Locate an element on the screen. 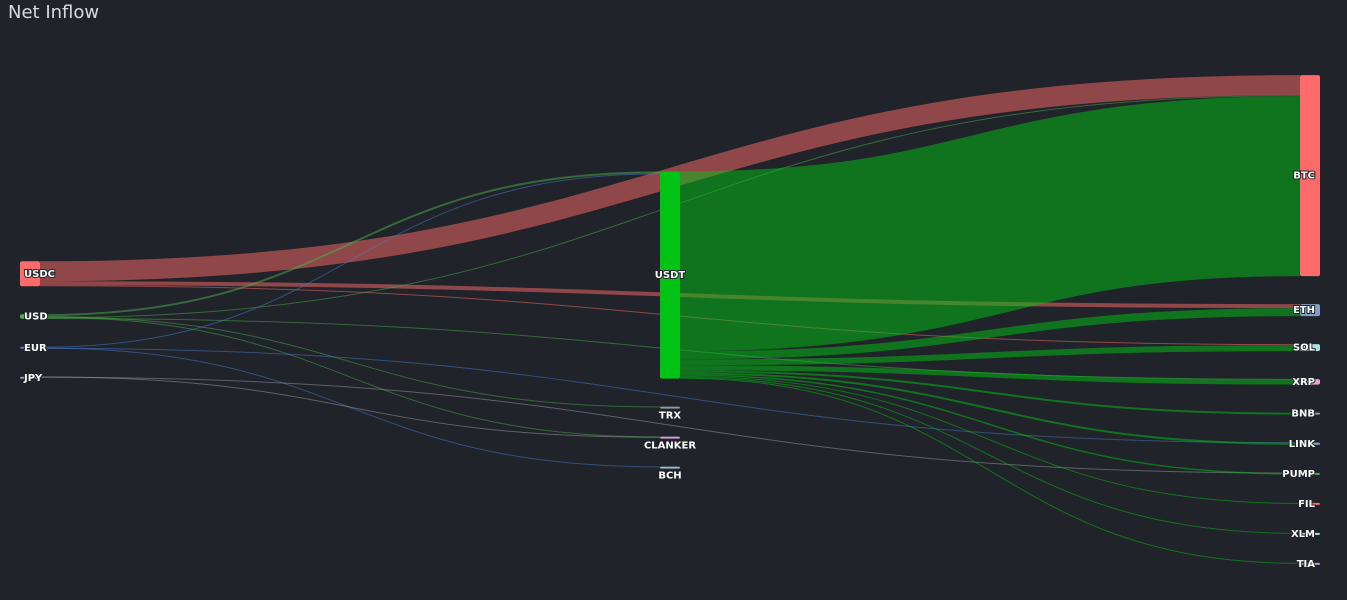 The height and width of the screenshot is (600, 1347). node-label: FIL is located at coordinates (1307, 504).